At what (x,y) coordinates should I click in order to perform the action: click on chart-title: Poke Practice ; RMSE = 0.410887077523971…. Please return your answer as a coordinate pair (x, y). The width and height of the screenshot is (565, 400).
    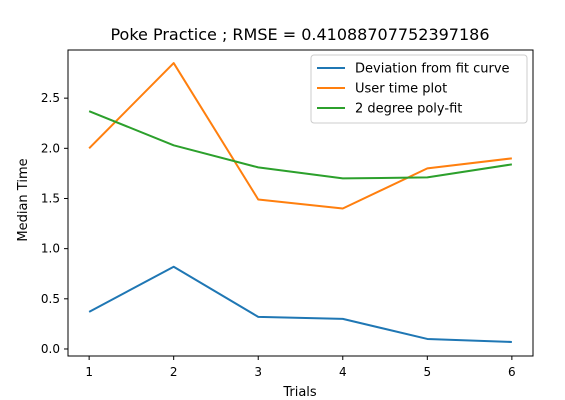
    Looking at the image, I should click on (299, 34).